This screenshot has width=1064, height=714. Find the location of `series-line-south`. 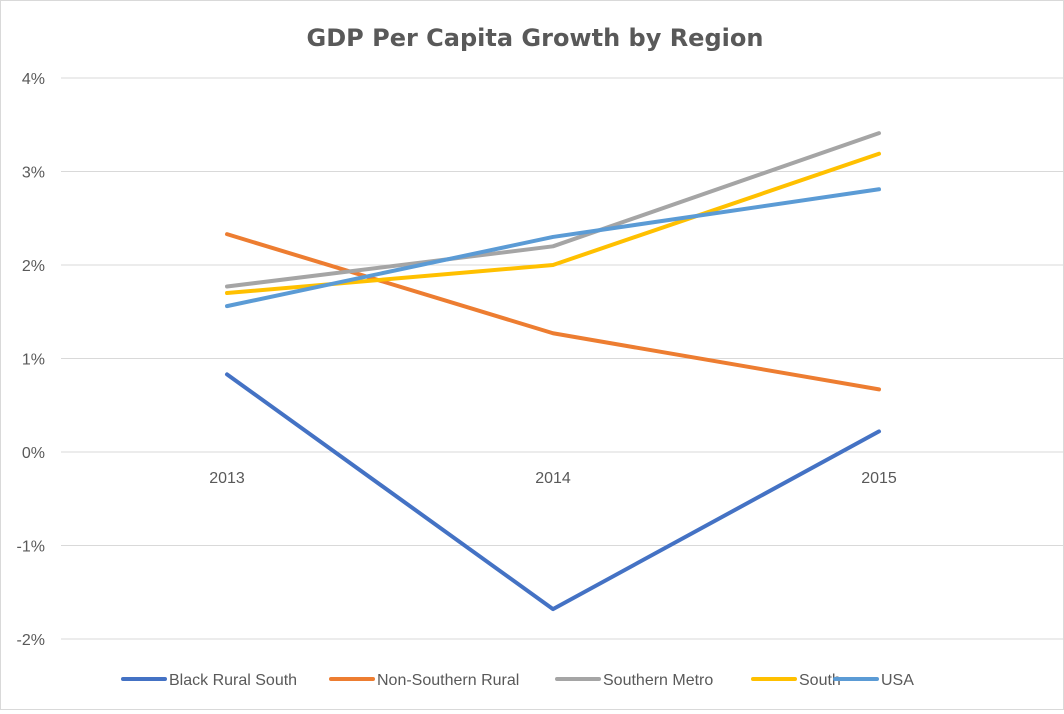

series-line-south is located at coordinates (553, 223).